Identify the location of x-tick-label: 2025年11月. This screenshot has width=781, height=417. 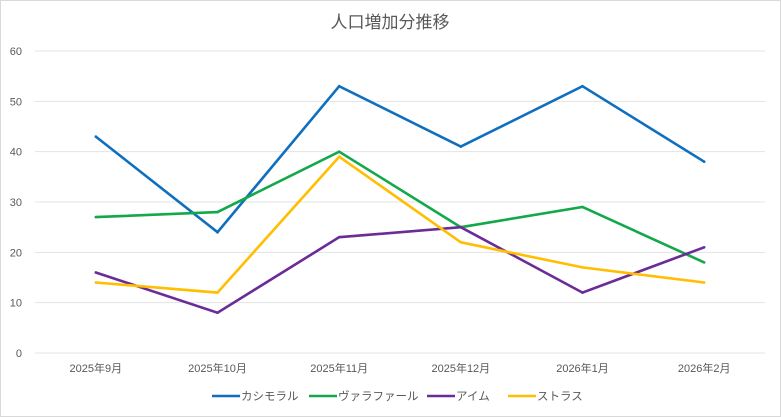
(339, 368).